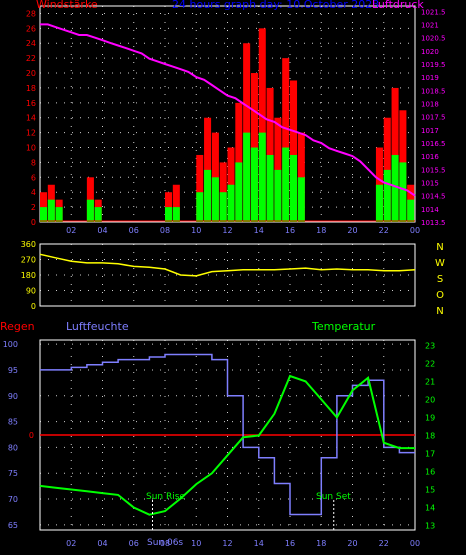  Describe the element at coordinates (430, 525) in the screenshot. I see `panel3-right-tick: 13` at that location.